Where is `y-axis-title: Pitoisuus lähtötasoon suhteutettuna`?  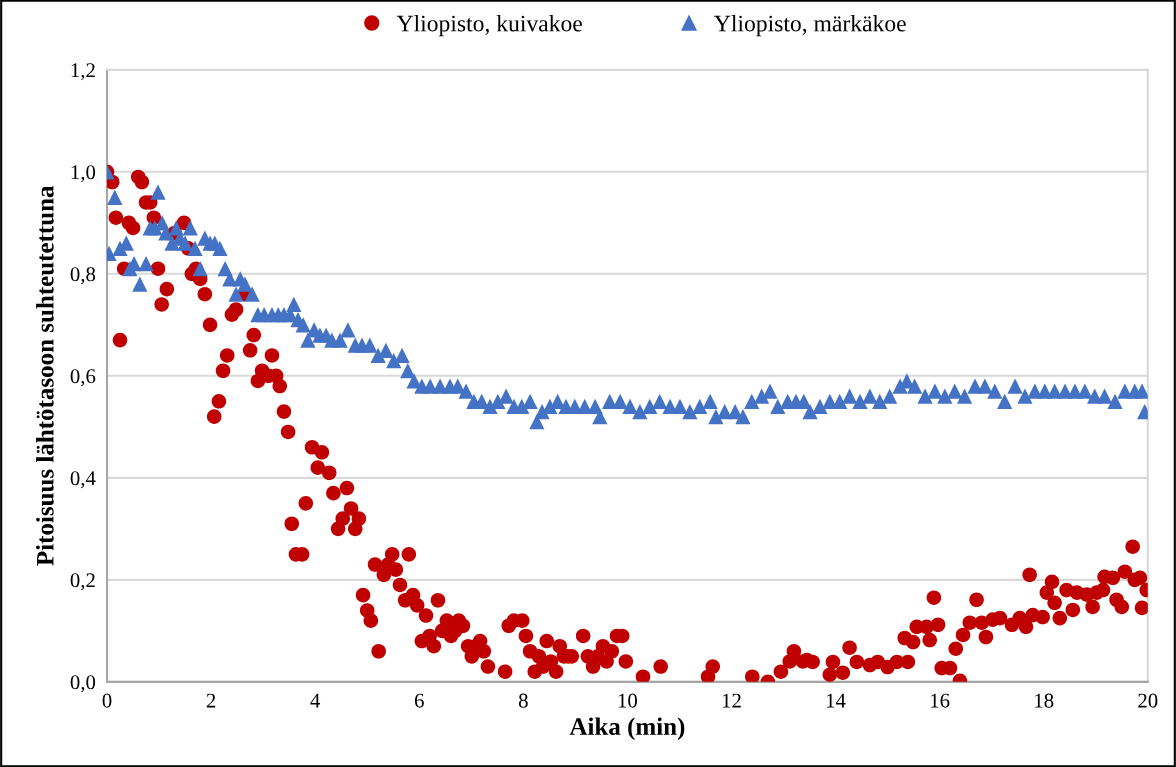
y-axis-title: Pitoisuus lähtötasoon suhteutettuna is located at coordinates (45, 375).